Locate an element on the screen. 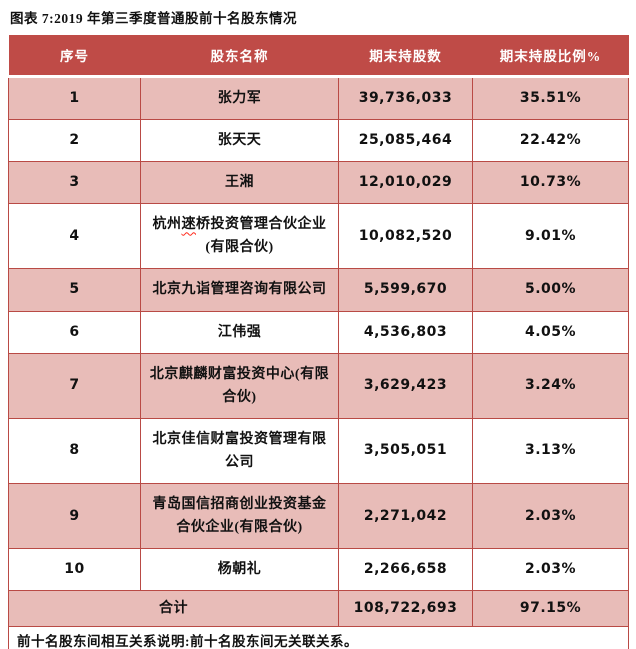  holding-pct-cell: 22.42% is located at coordinates (550, 141).